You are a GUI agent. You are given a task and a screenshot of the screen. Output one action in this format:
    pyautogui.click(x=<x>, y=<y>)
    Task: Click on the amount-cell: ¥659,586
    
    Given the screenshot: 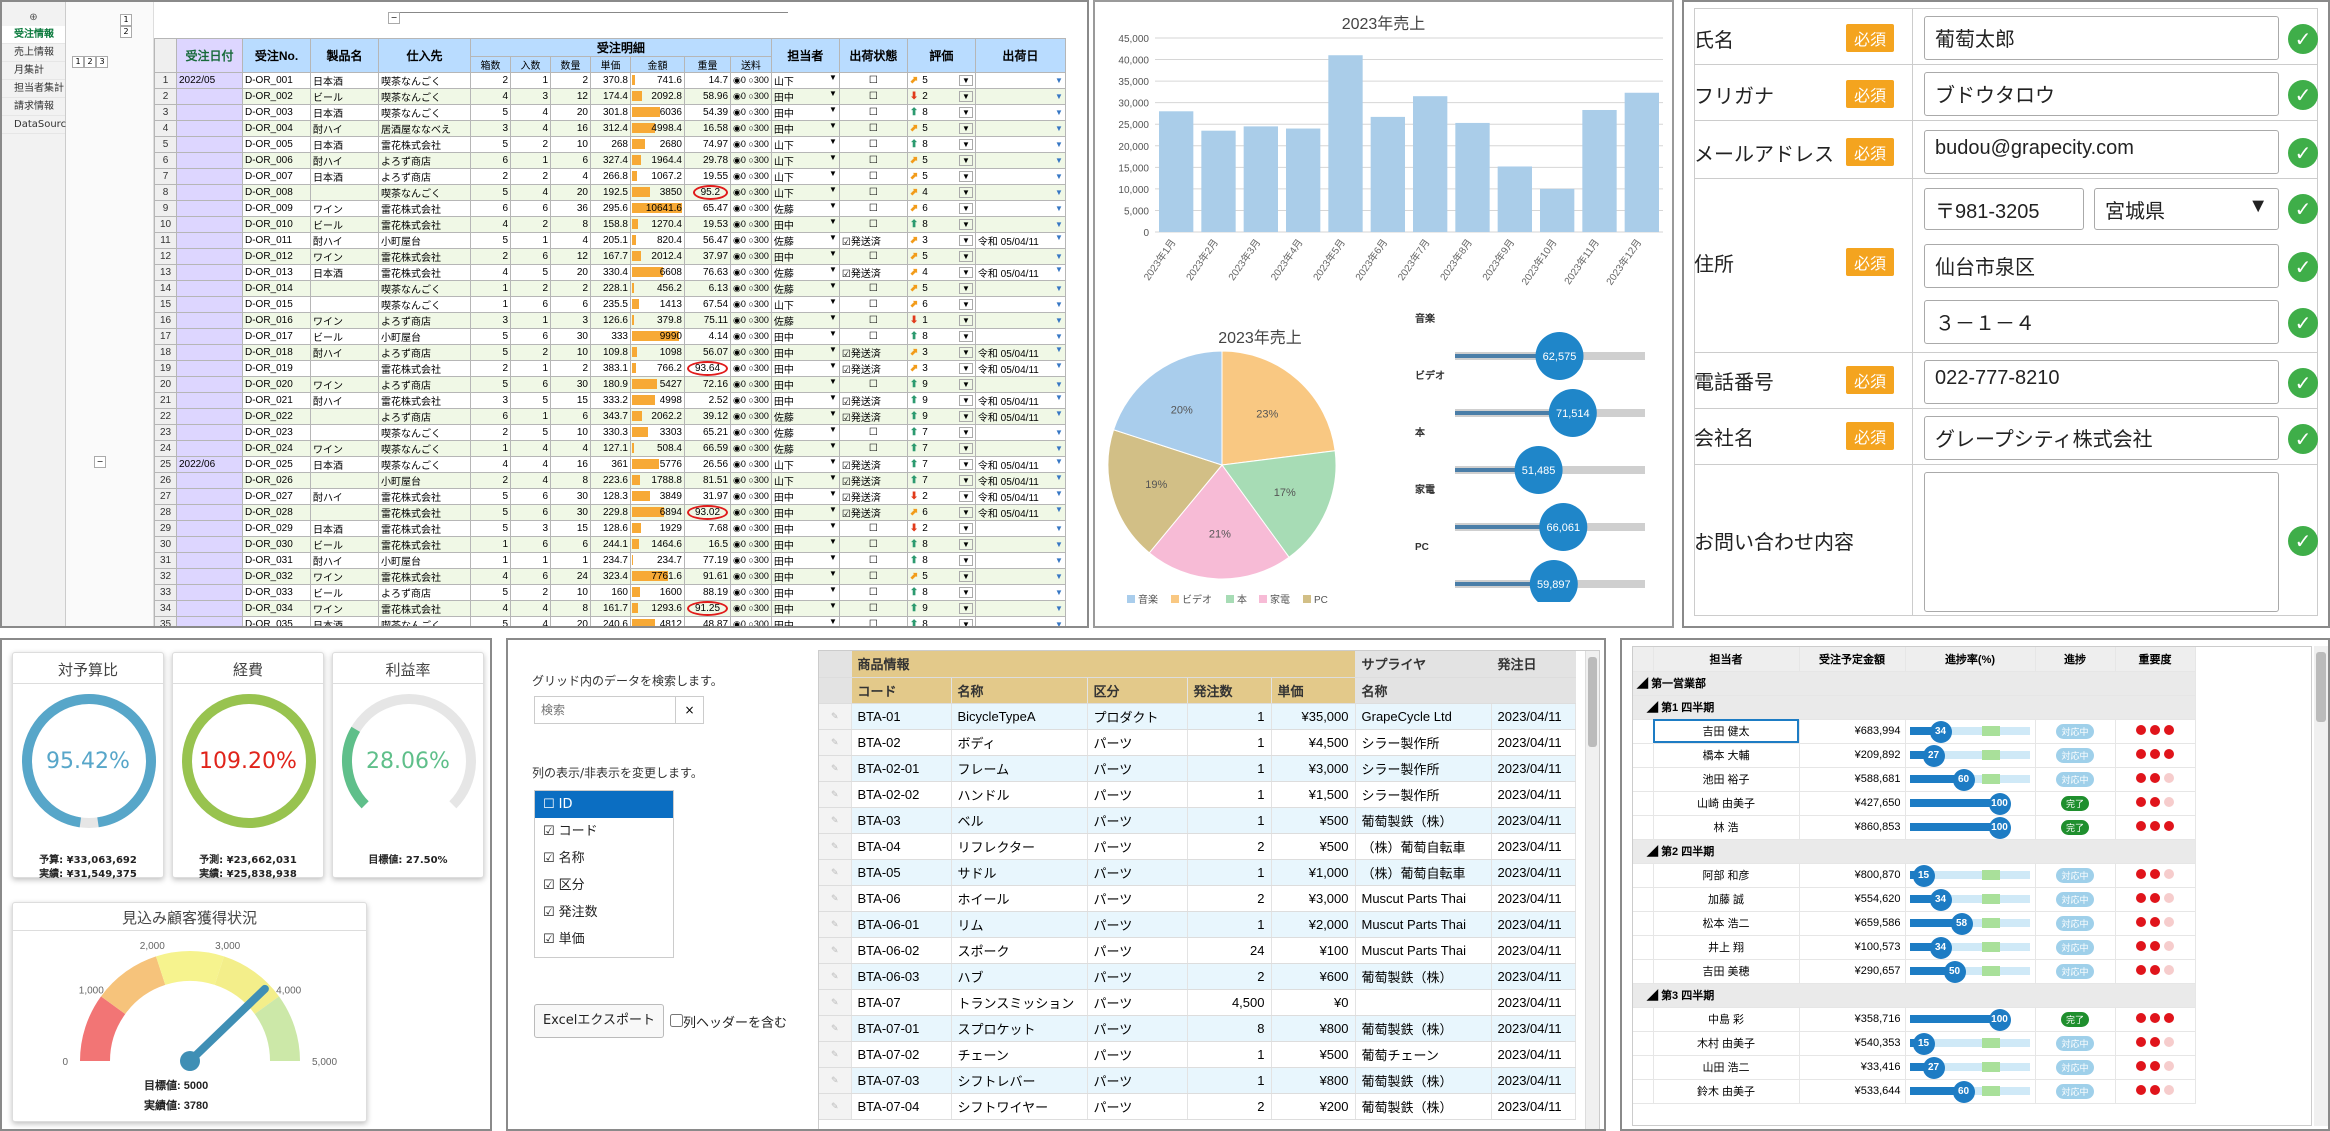 What is the action you would take?
    pyautogui.click(x=1852, y=923)
    